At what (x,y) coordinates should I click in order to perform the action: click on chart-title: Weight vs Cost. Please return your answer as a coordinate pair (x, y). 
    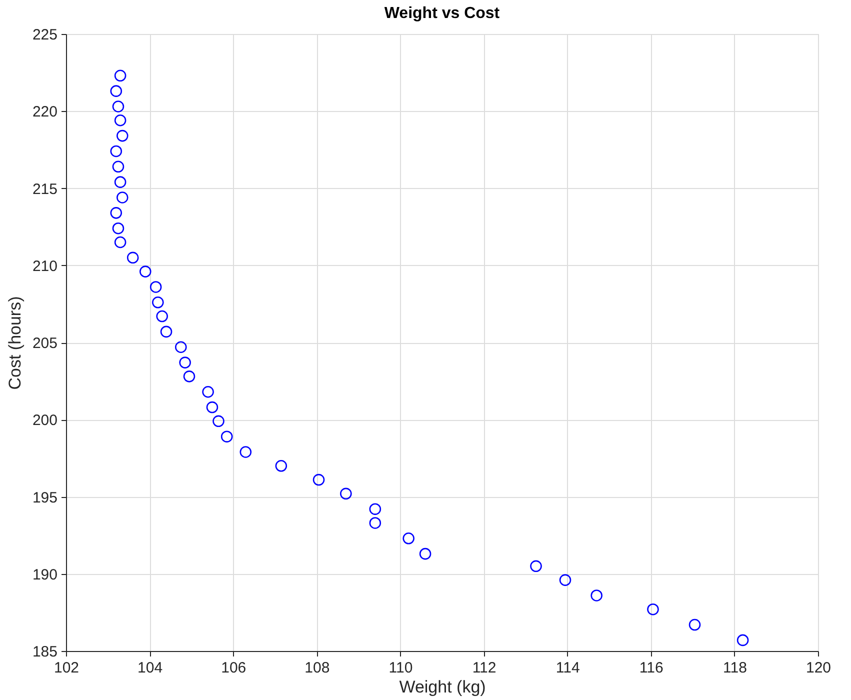
    Looking at the image, I should click on (442, 13).